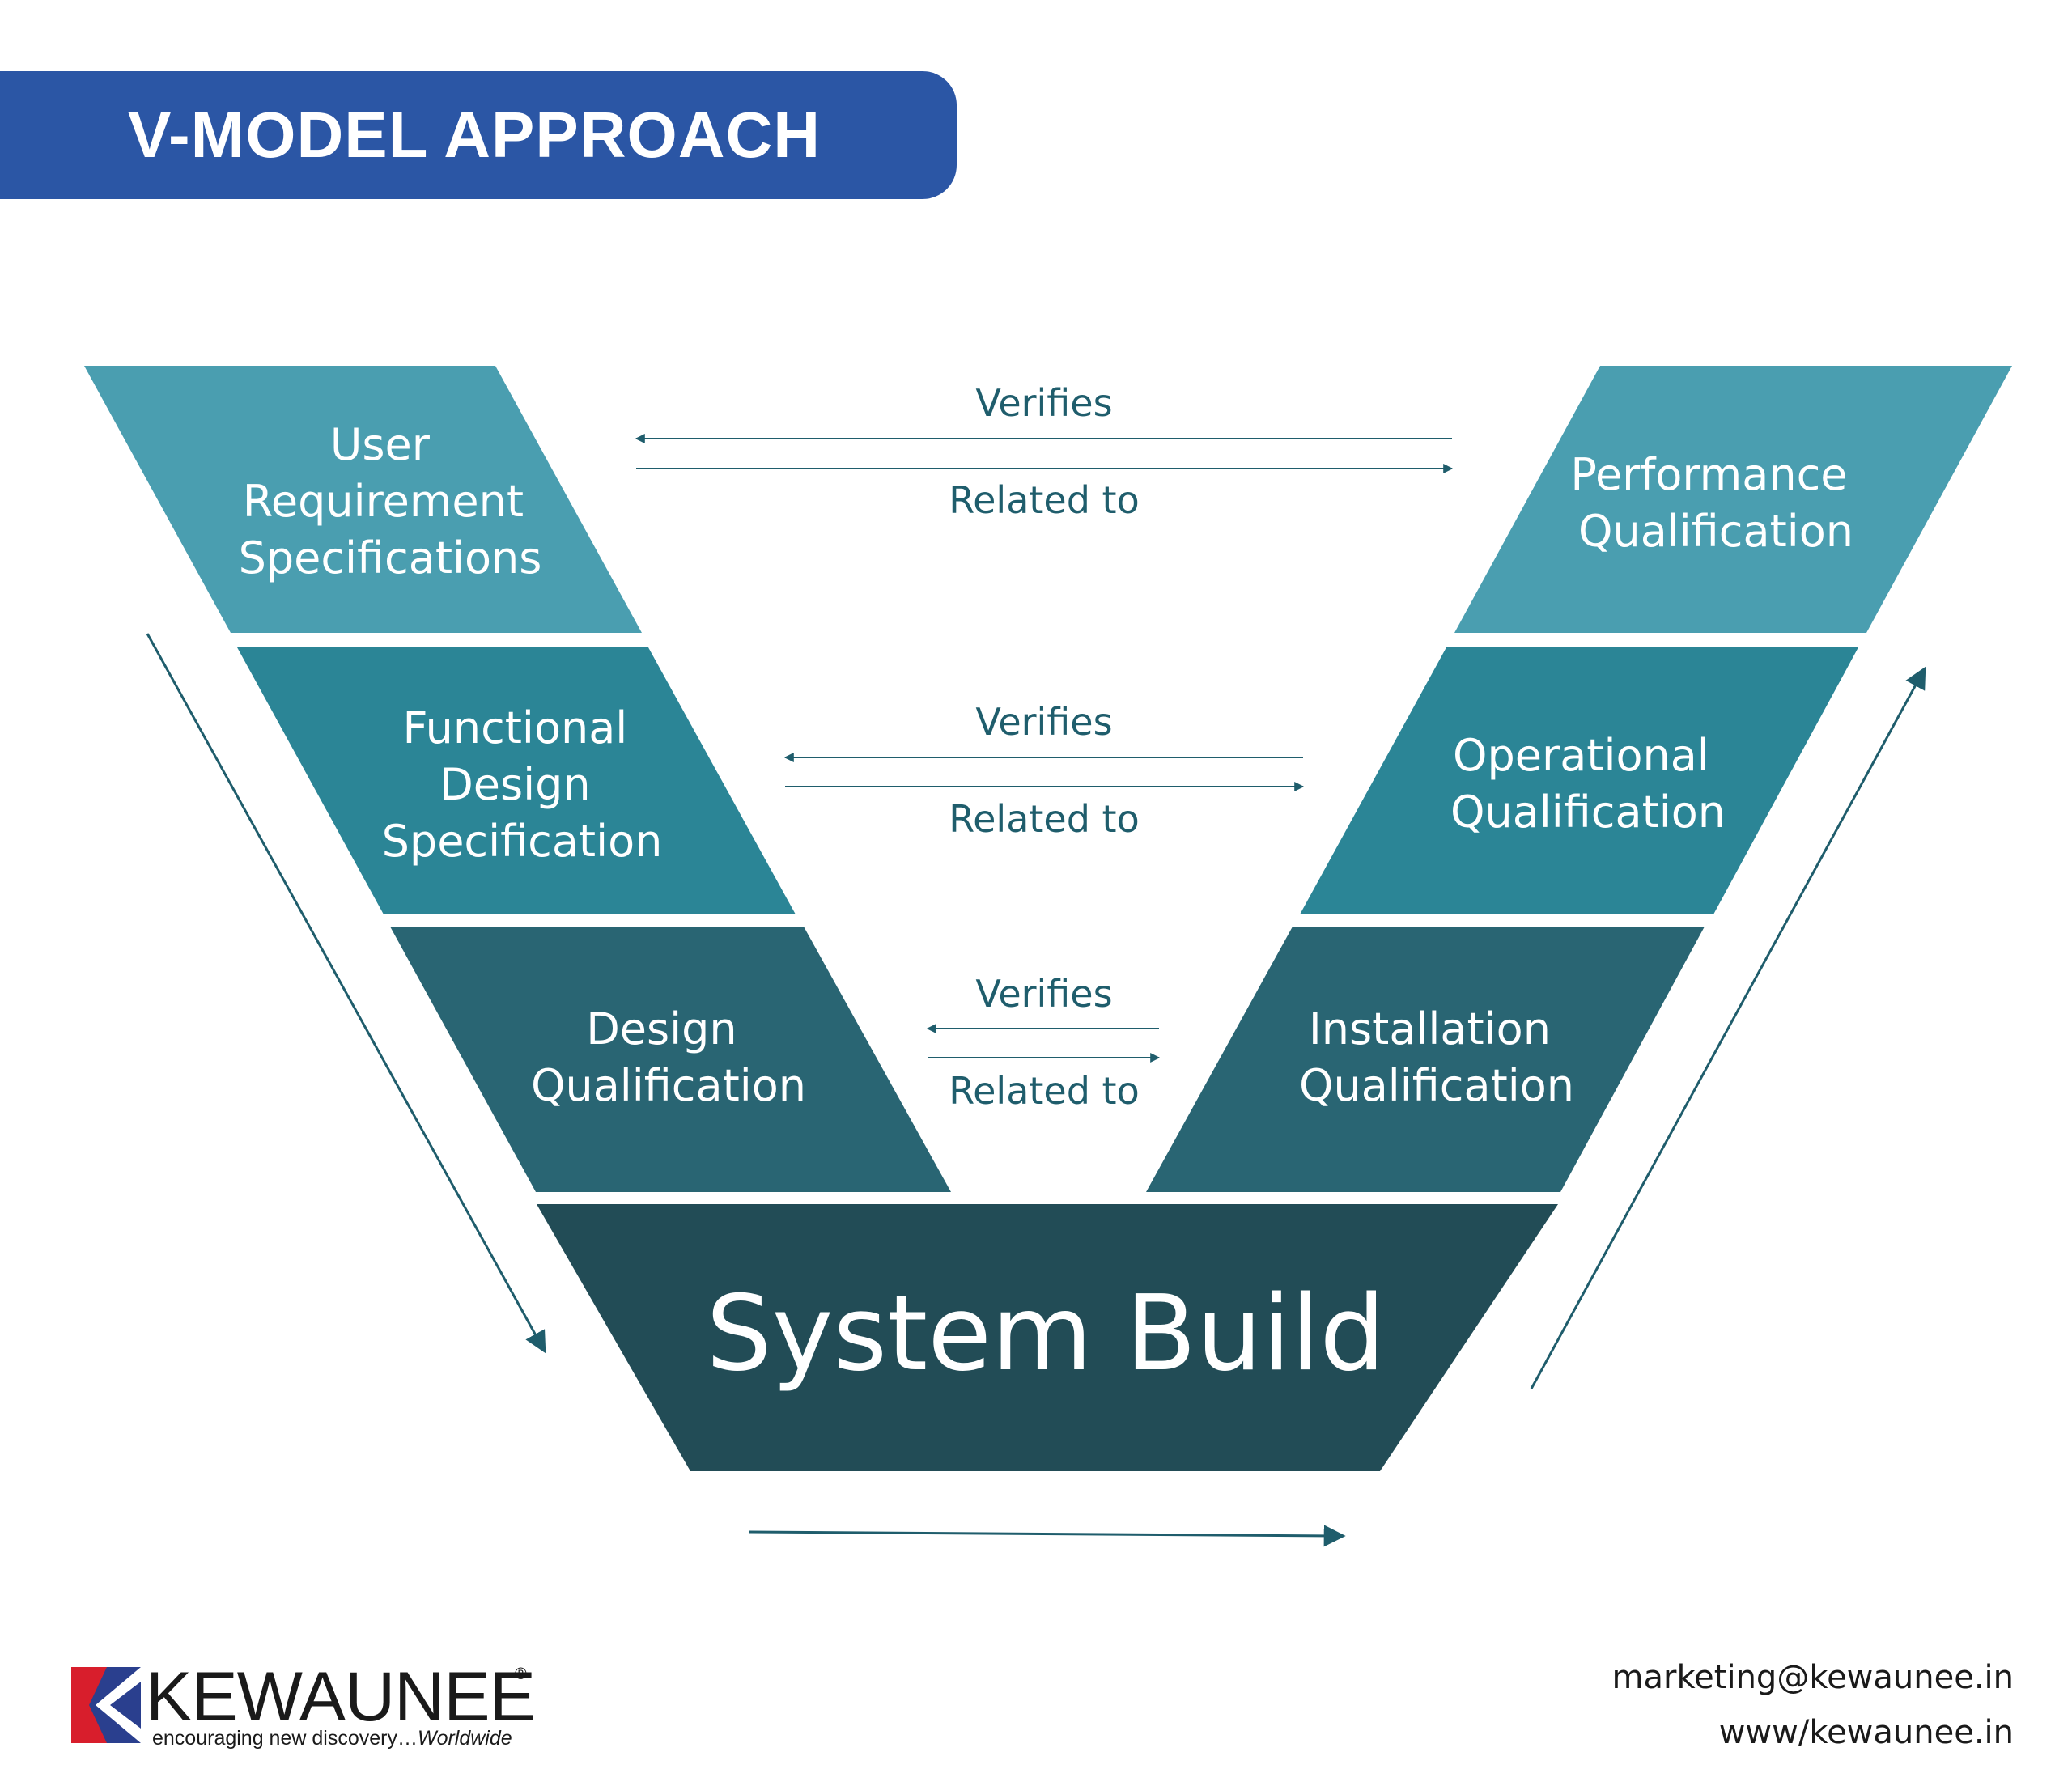 The width and height of the screenshot is (2072, 1786). I want to click on logo-tagline-emphasis: Worldwide, so click(464, 1738).